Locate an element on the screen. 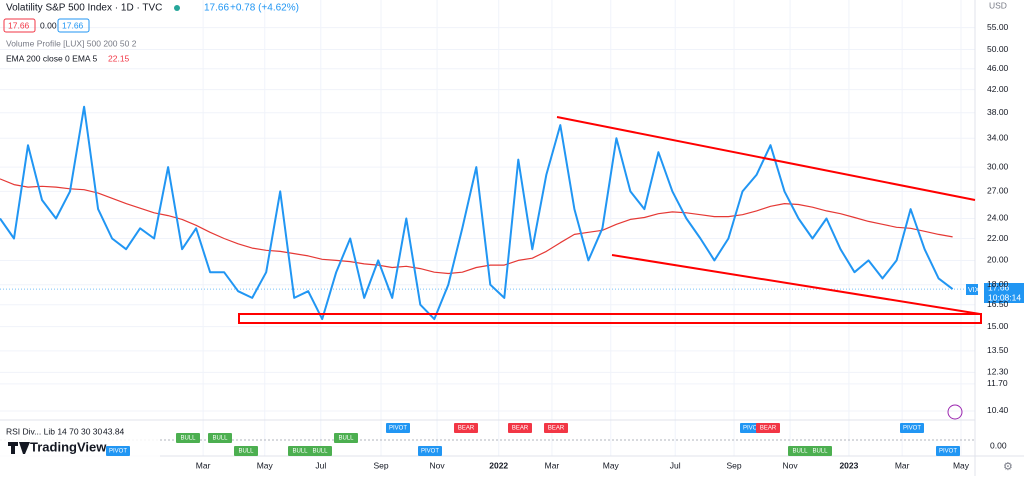 The height and width of the screenshot is (481, 1024). y-tick-label: 34.00 is located at coordinates (998, 138).